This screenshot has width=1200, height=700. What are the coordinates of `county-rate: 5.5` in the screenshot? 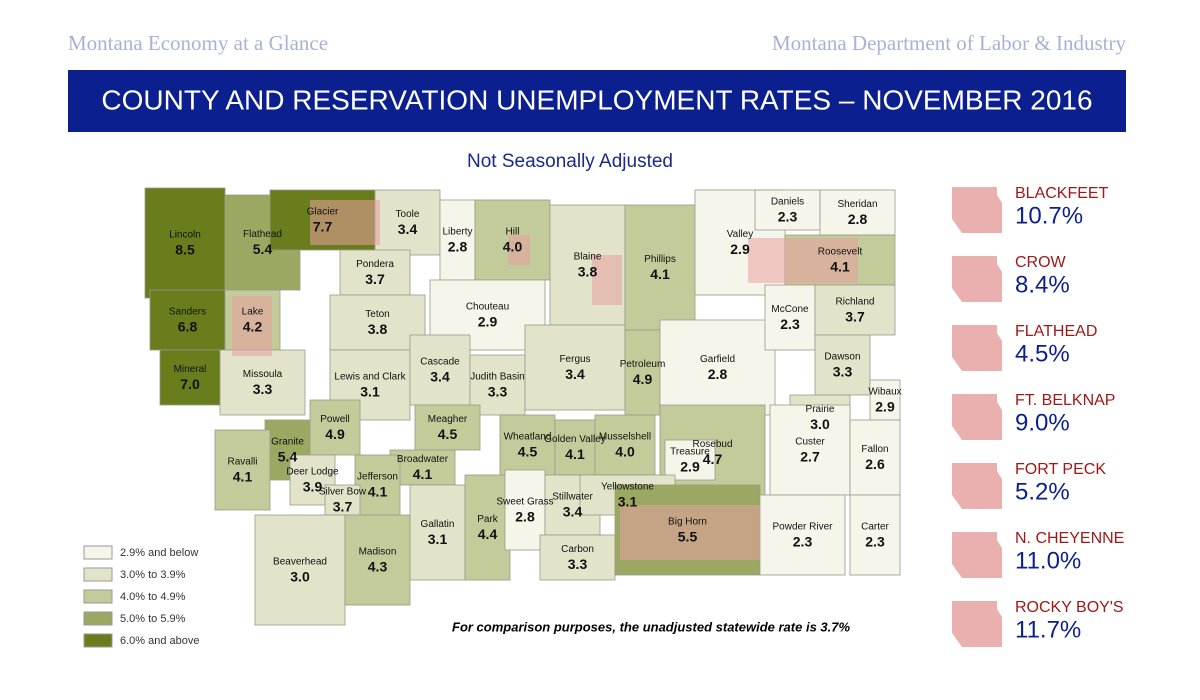 It's located at (688, 537).